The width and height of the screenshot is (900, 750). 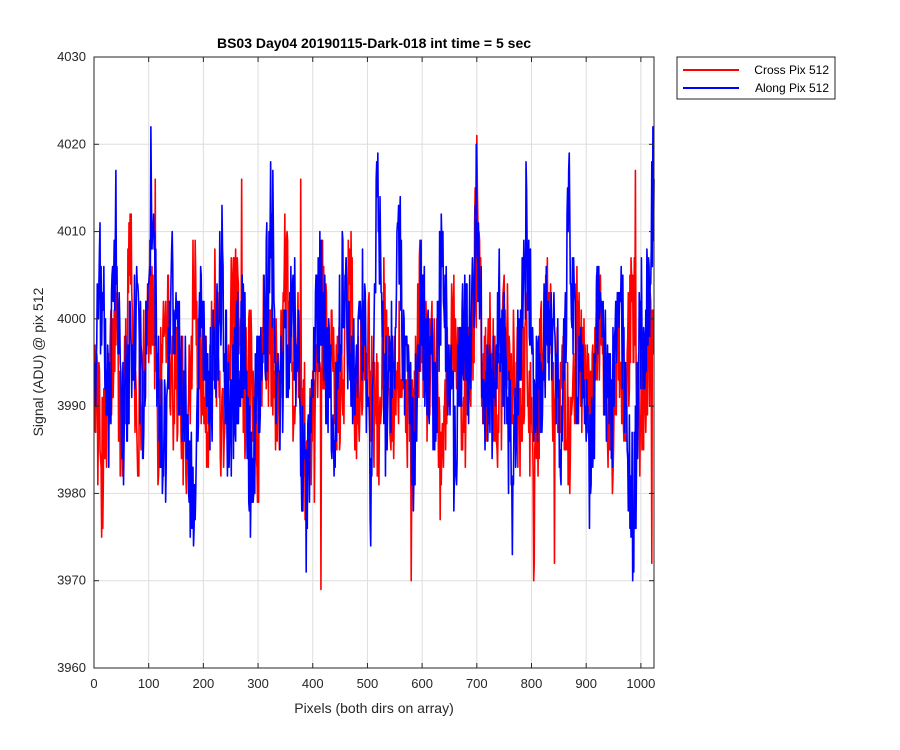 What do you see at coordinates (71, 667) in the screenshot?
I see `y-tick-label: 3960` at bounding box center [71, 667].